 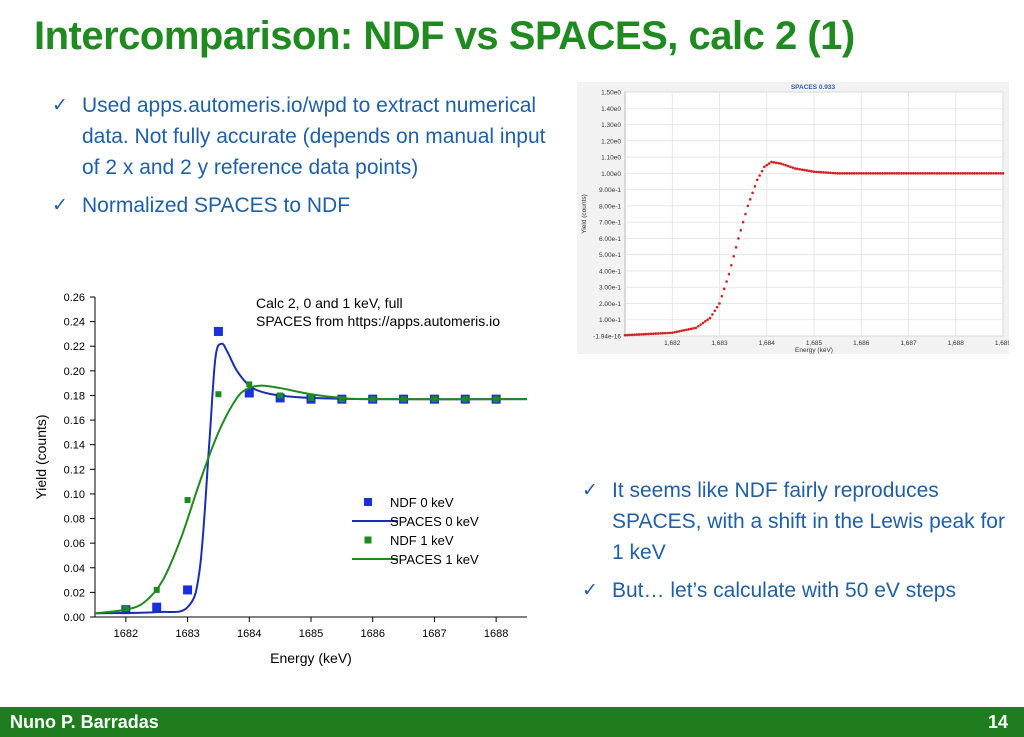 I want to click on page-number: 14, so click(x=997, y=722).